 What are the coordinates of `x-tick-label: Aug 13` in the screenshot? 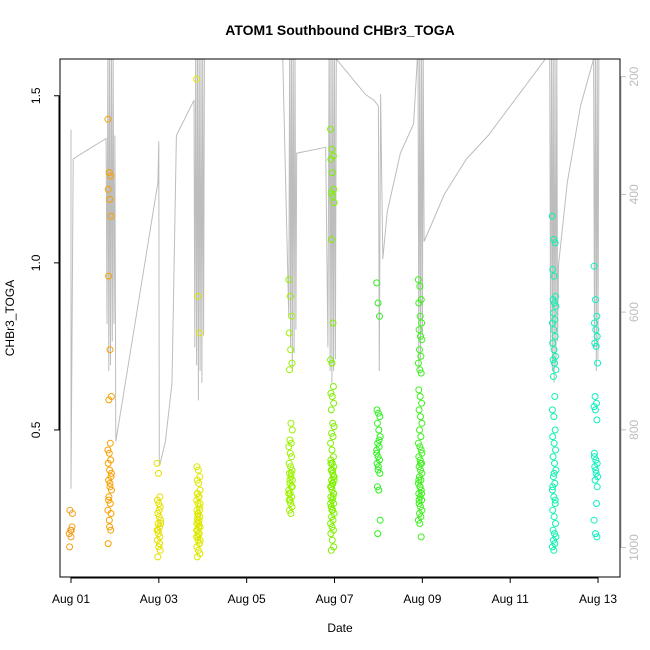 It's located at (598, 599).